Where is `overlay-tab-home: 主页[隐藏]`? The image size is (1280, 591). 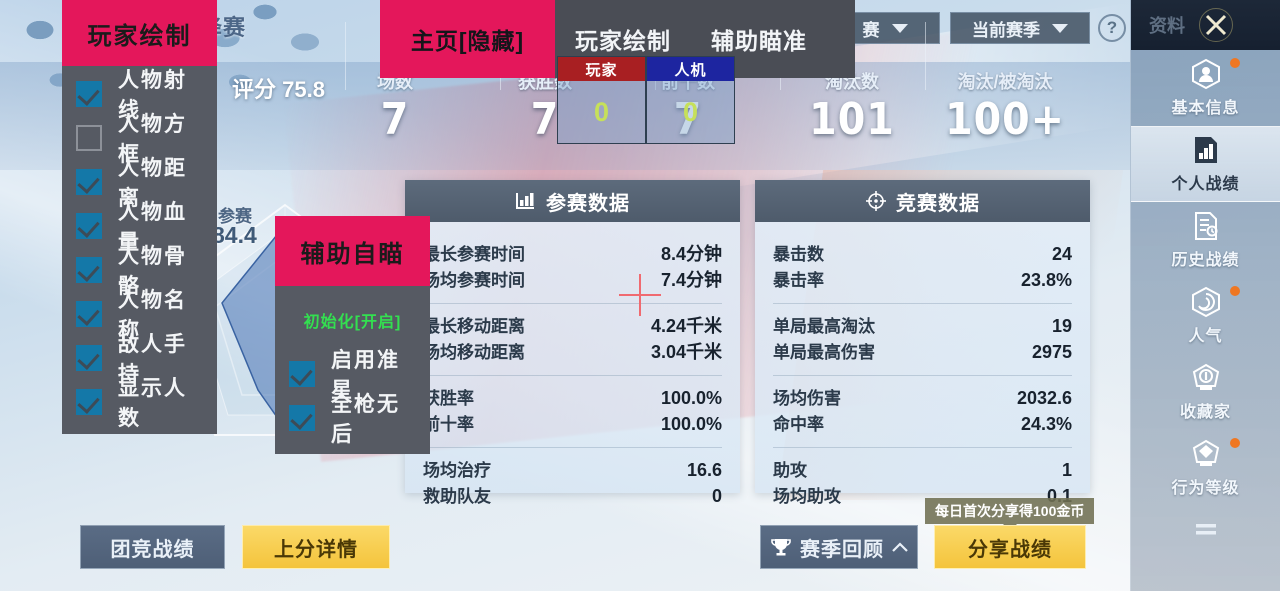 overlay-tab-home: 主页[隐藏] is located at coordinates (467, 39).